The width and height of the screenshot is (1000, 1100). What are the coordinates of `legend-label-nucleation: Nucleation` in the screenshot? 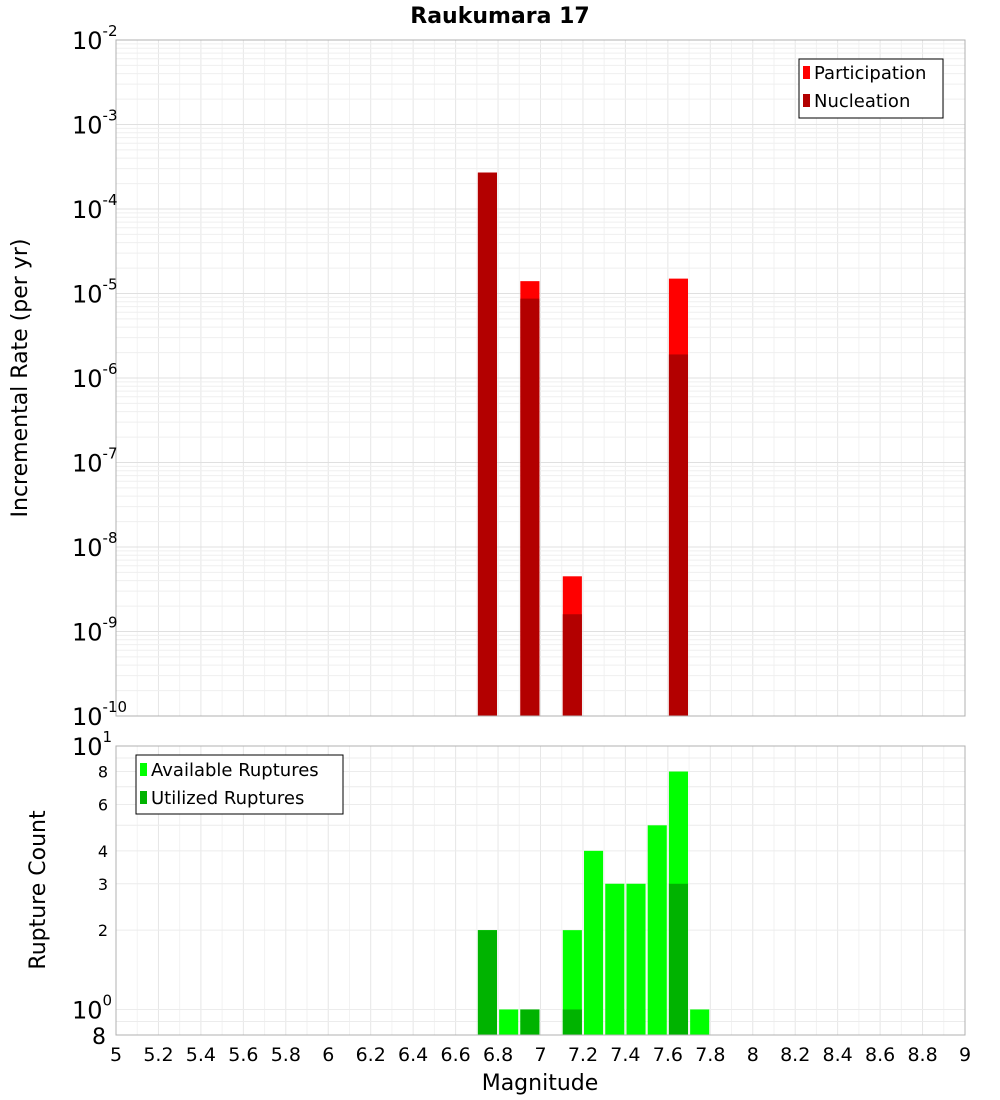 It's located at (862, 101).